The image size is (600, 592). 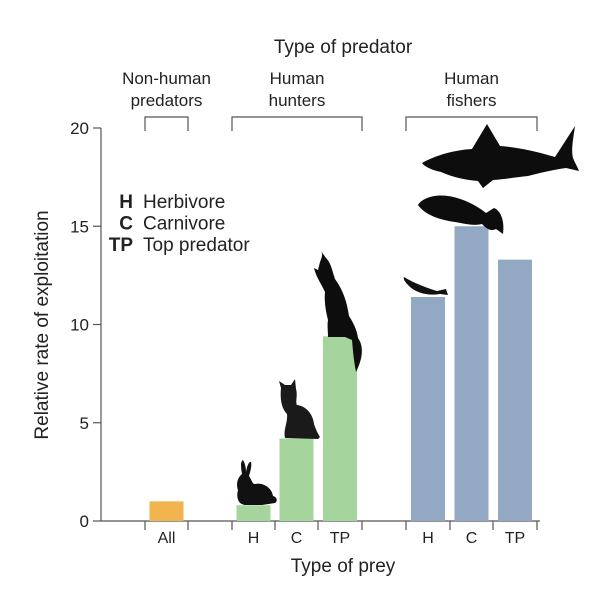 What do you see at coordinates (338, 311) in the screenshot?
I see `wolf-silhouette-icon` at bounding box center [338, 311].